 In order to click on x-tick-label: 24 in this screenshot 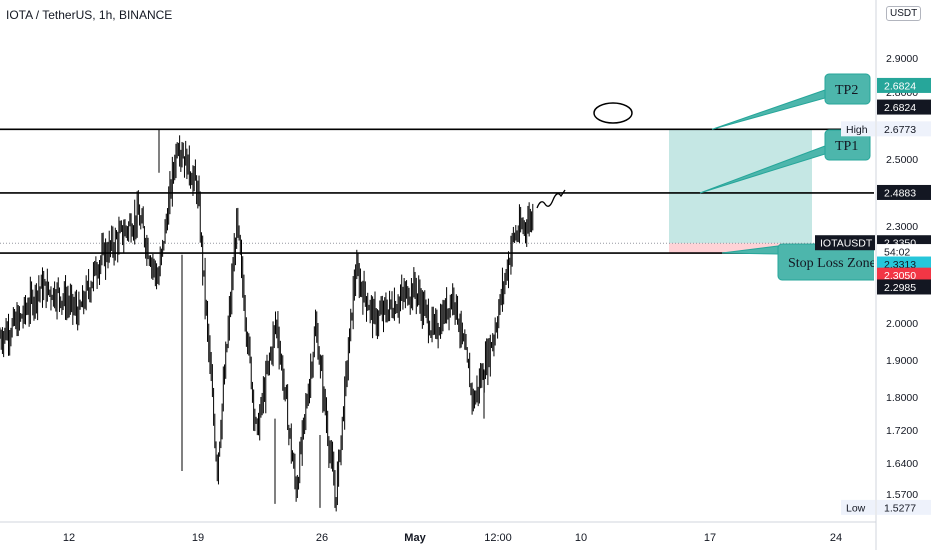, I will do `click(836, 538)`.